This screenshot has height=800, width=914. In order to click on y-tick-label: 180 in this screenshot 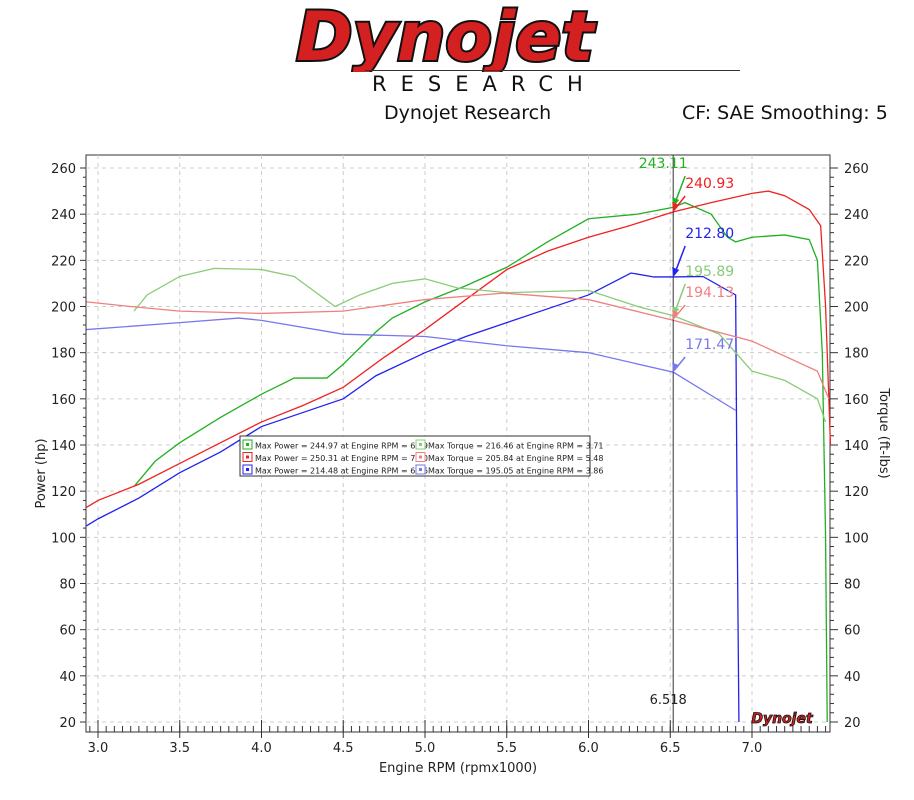, I will do `click(63, 354)`.